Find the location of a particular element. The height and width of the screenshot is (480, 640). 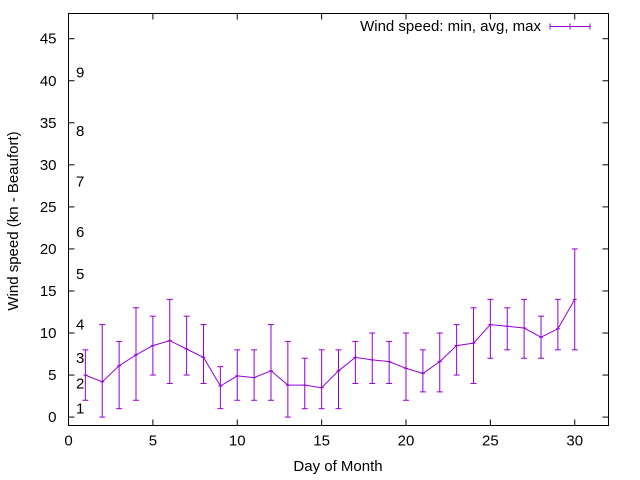

beaufort-label: 8 is located at coordinates (80, 131).